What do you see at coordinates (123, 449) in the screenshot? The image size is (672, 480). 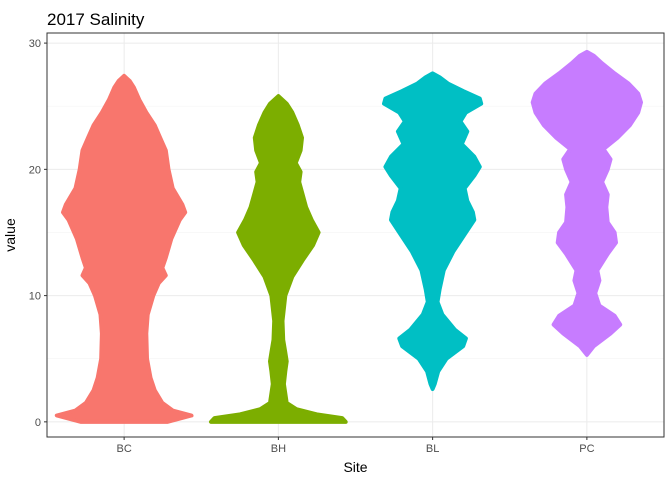 I see `x-tick-label-bc: BC` at bounding box center [123, 449].